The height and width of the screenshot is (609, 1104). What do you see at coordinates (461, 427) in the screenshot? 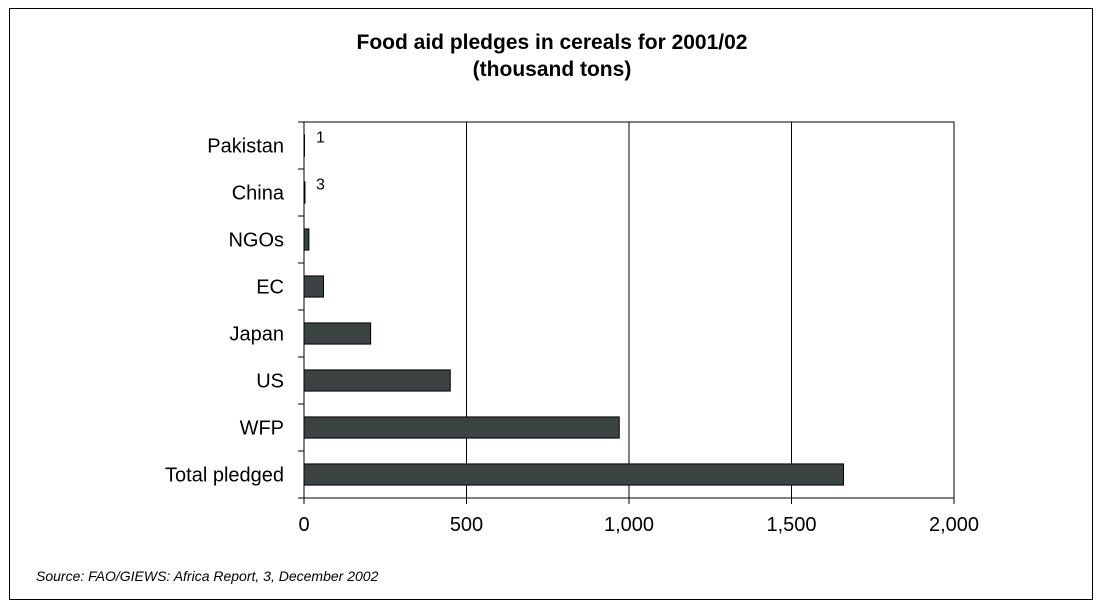
I see `bar-wfp` at bounding box center [461, 427].